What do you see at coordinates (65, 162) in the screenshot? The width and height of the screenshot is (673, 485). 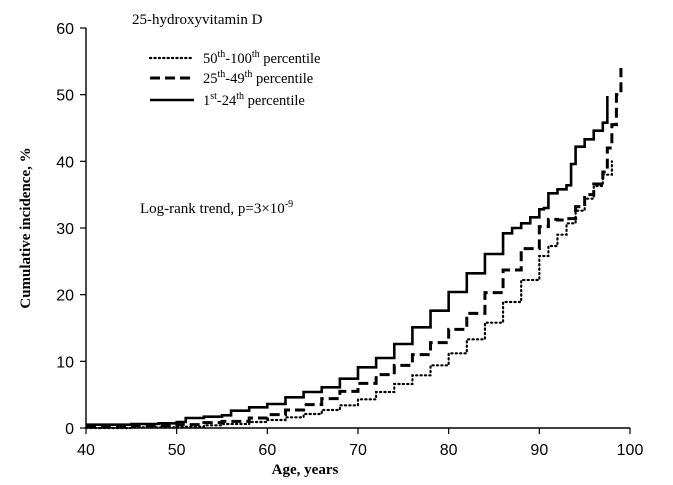 I see `y-tick-label: 40` at bounding box center [65, 162].